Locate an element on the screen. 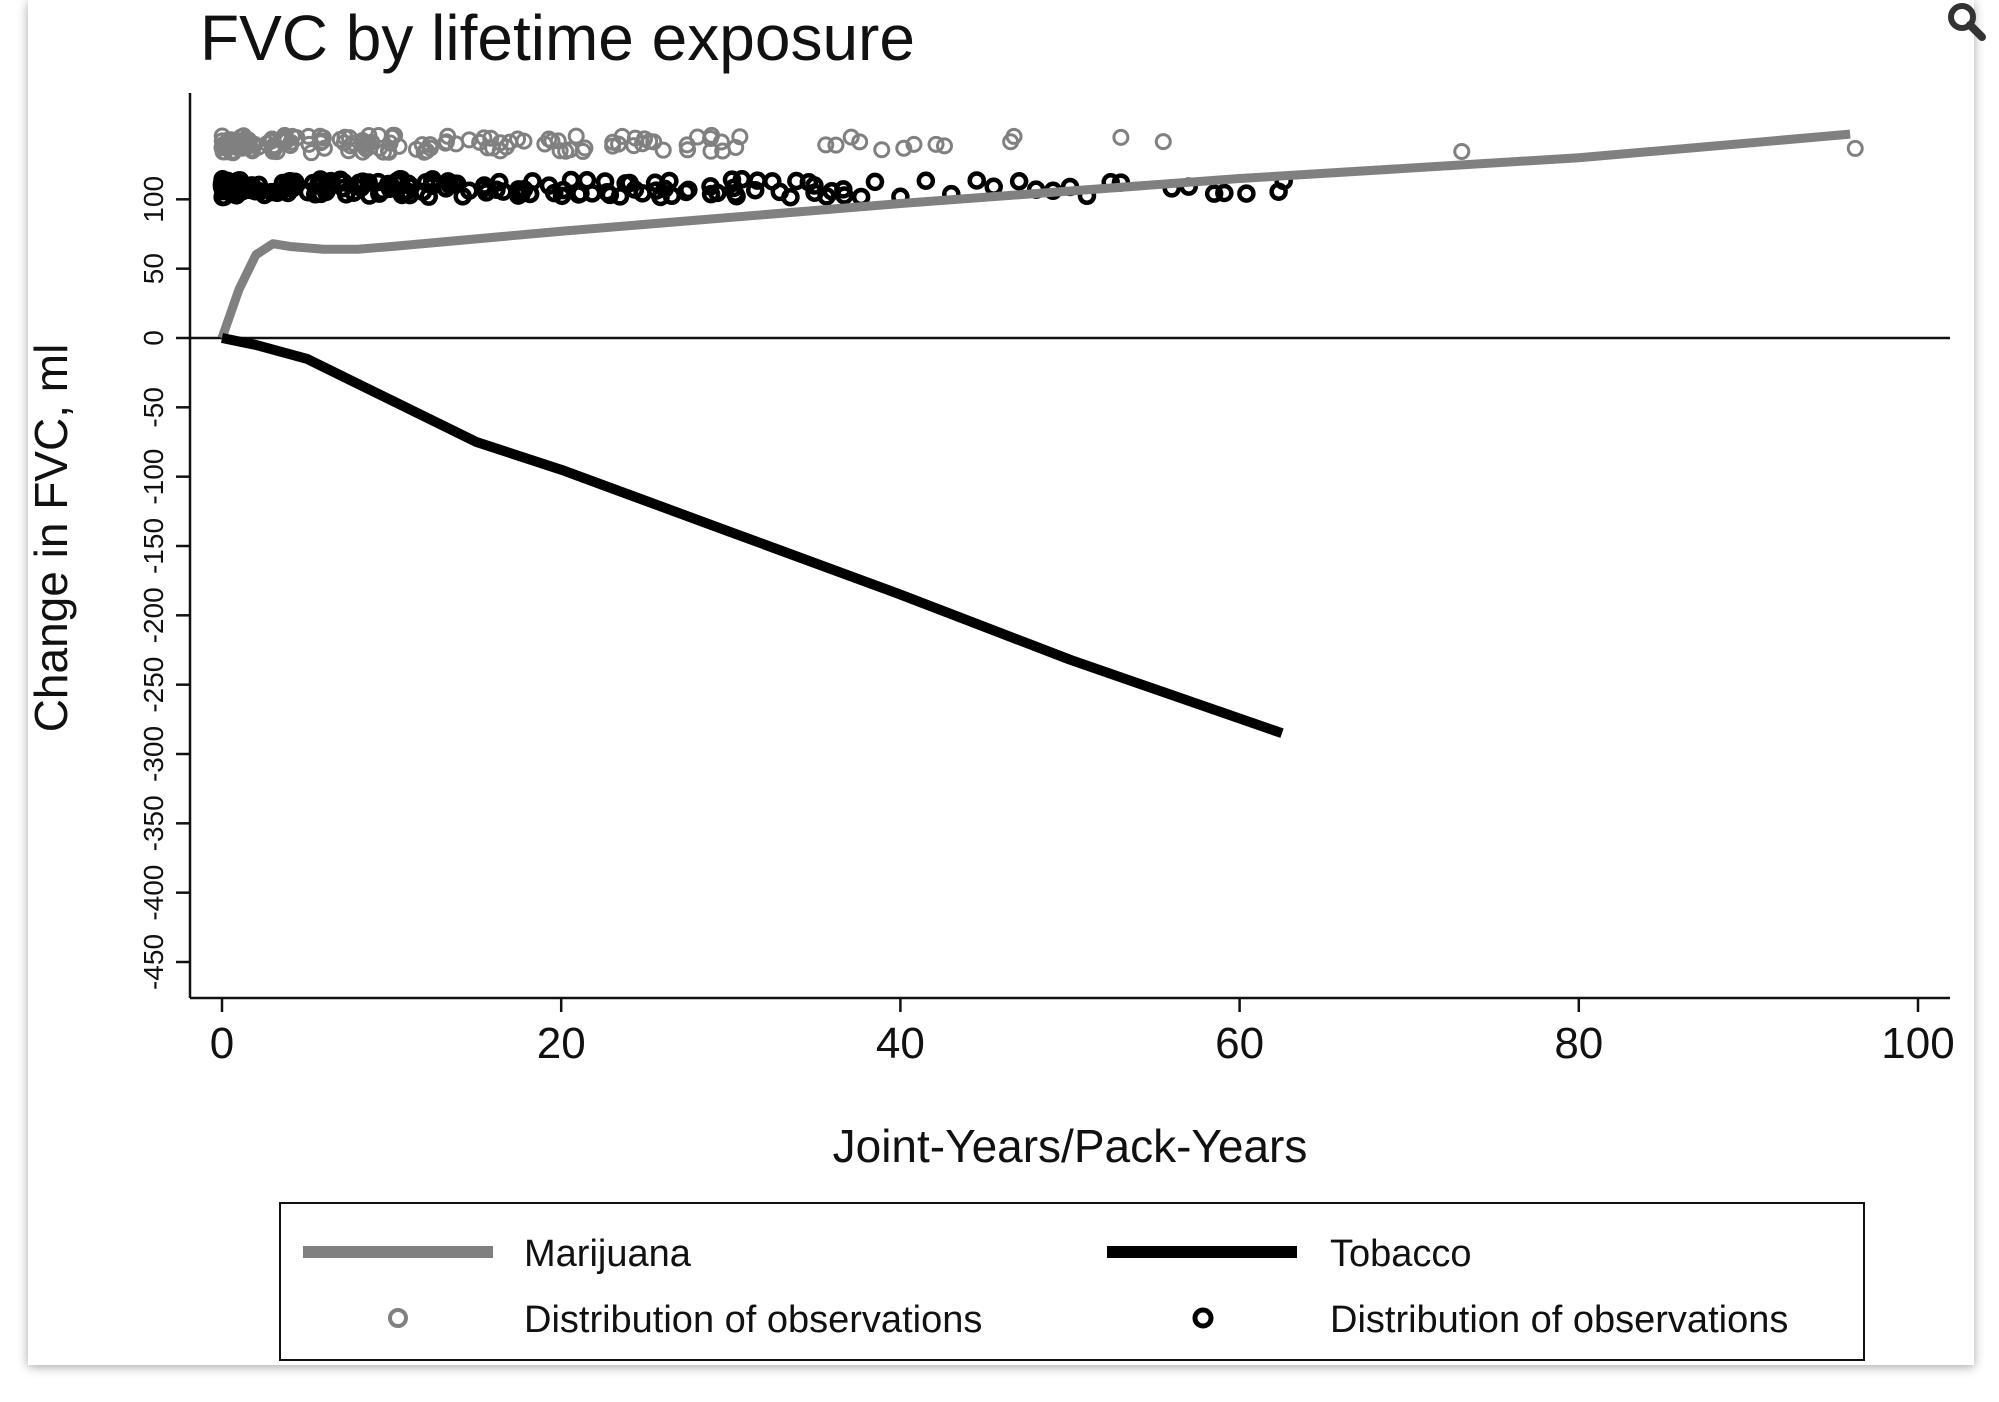 The image size is (1999, 1402). x-tick-label: 100 is located at coordinates (1917, 1043).